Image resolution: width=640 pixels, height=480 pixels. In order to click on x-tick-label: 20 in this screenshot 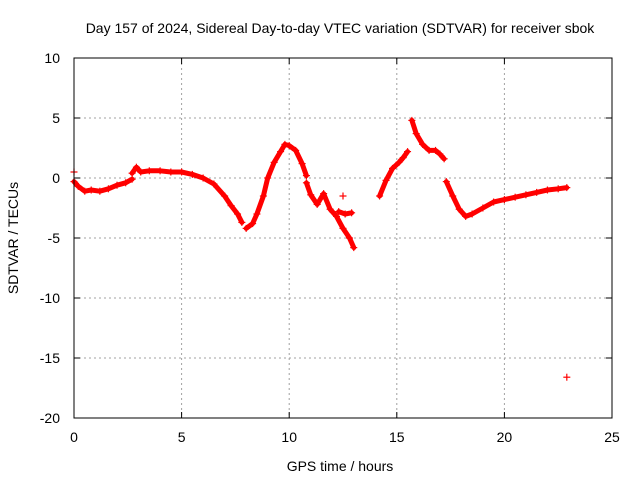, I will do `click(505, 437)`.